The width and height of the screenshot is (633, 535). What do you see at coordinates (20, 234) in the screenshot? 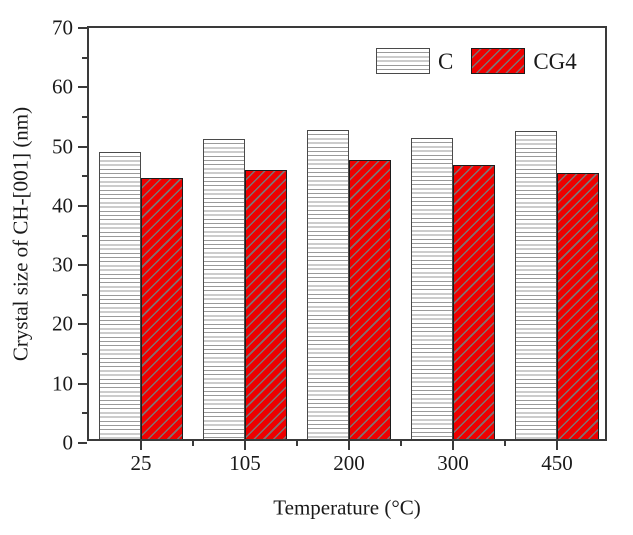
I see `y-axis-title: Crystal size of CH-[001] (nm)` at bounding box center [20, 234].